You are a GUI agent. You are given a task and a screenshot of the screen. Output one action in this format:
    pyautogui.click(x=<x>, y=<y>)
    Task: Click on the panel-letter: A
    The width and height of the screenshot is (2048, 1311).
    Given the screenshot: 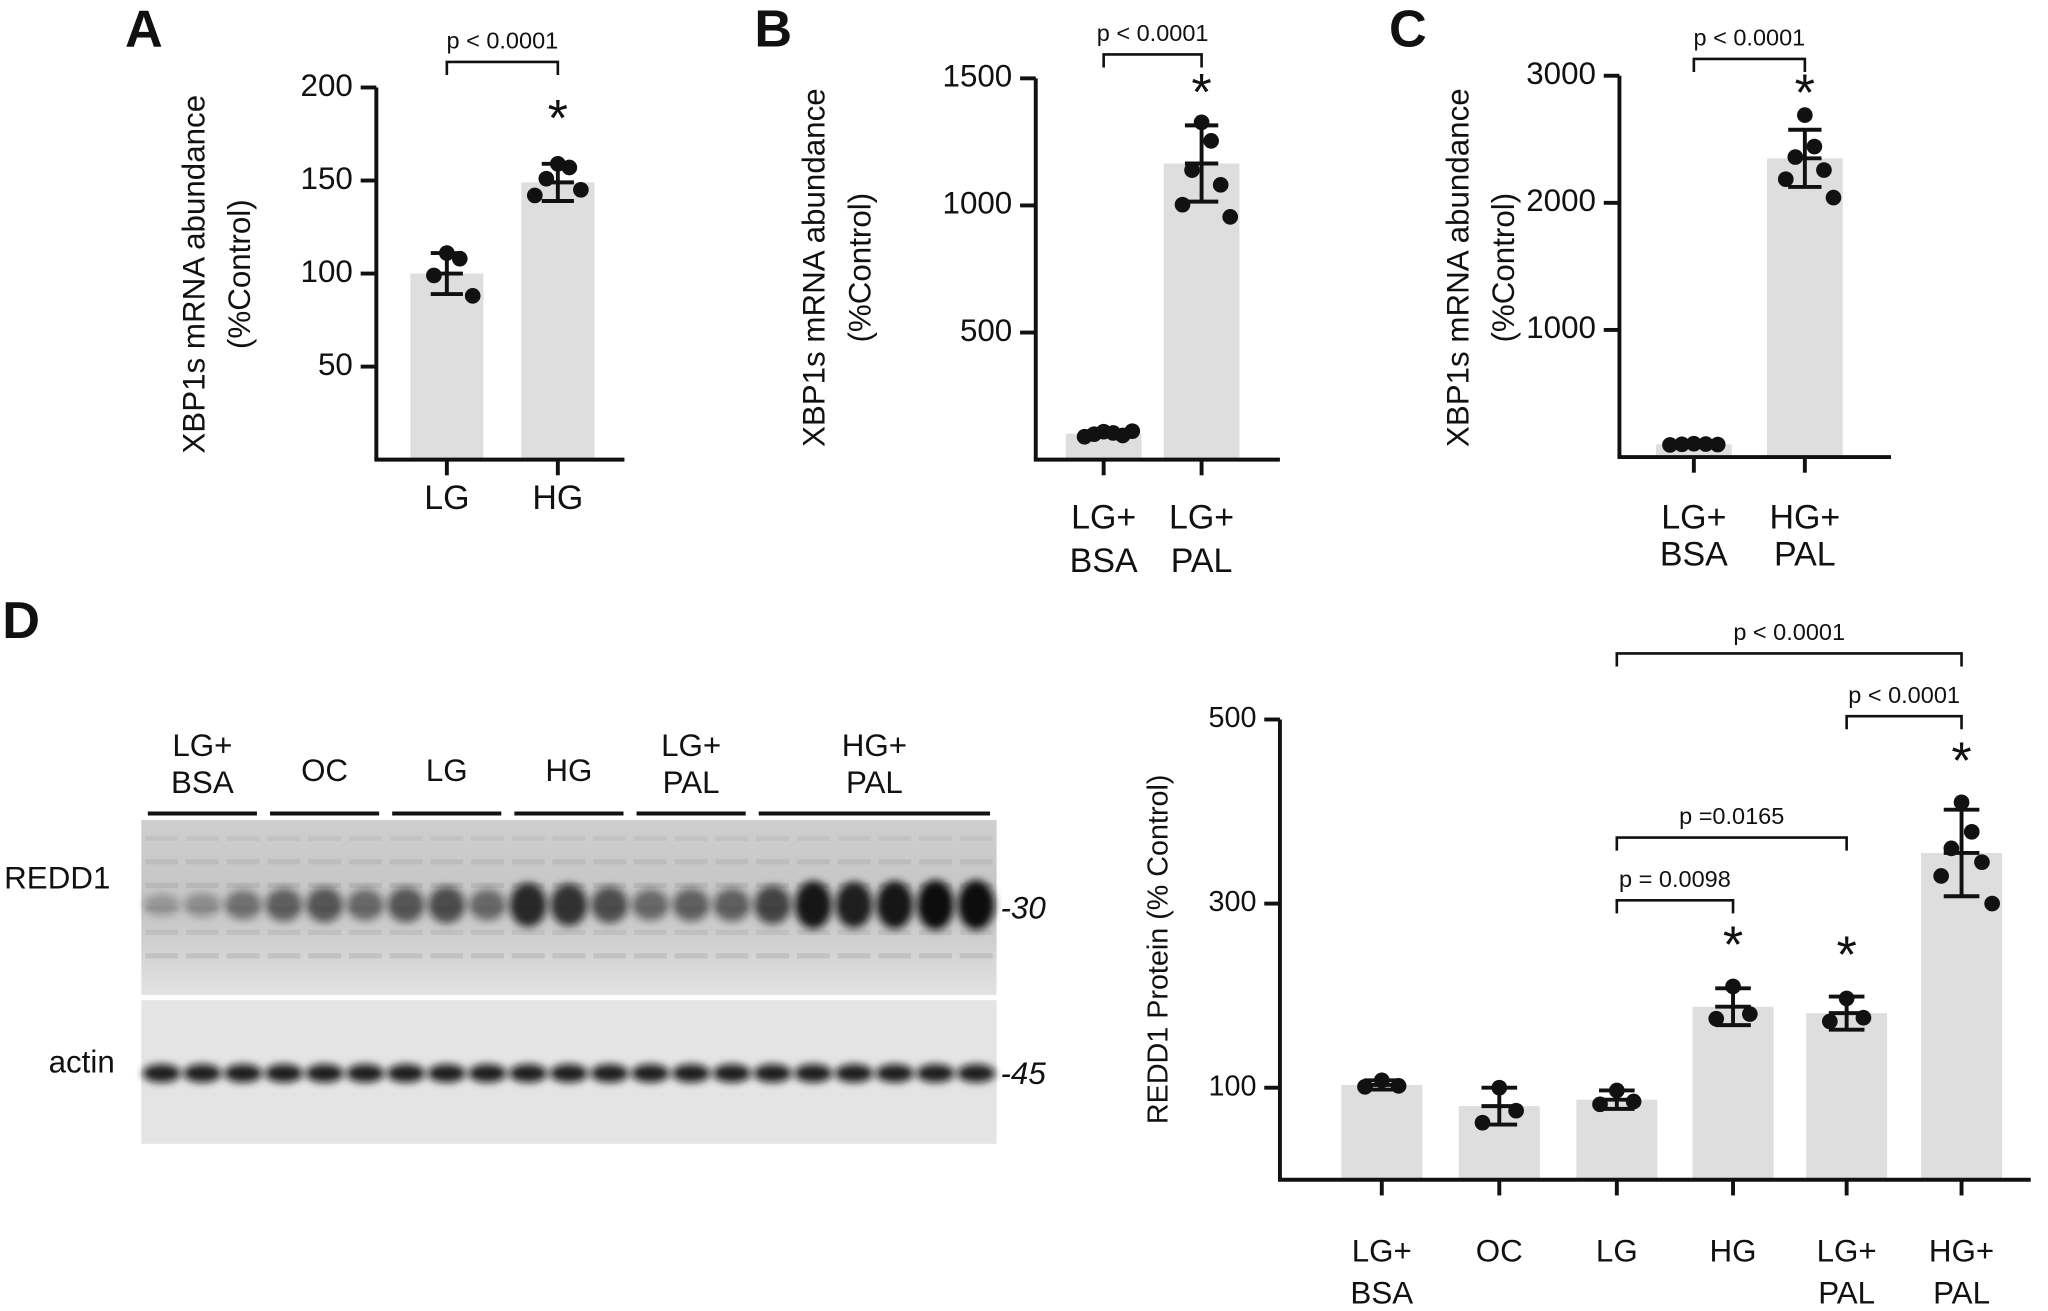 What is the action you would take?
    pyautogui.click(x=144, y=29)
    